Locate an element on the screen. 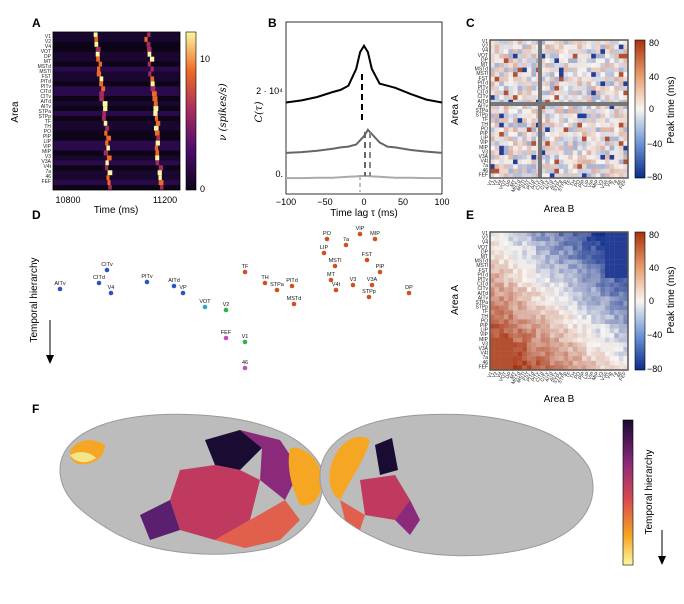 This screenshot has width=684, height=604. matrix-row-label: V4t is located at coordinates (484, 162).